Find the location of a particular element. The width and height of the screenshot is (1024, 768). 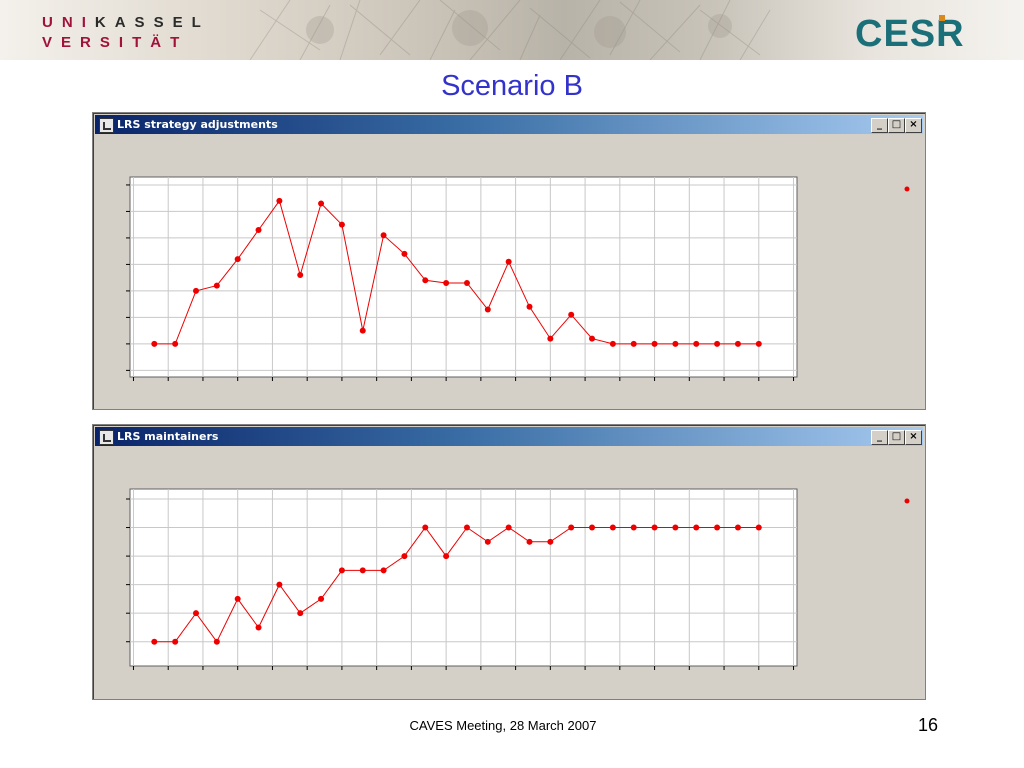

window-titlebar: LRS strategy adjustments _ □ × is located at coordinates (509, 124).